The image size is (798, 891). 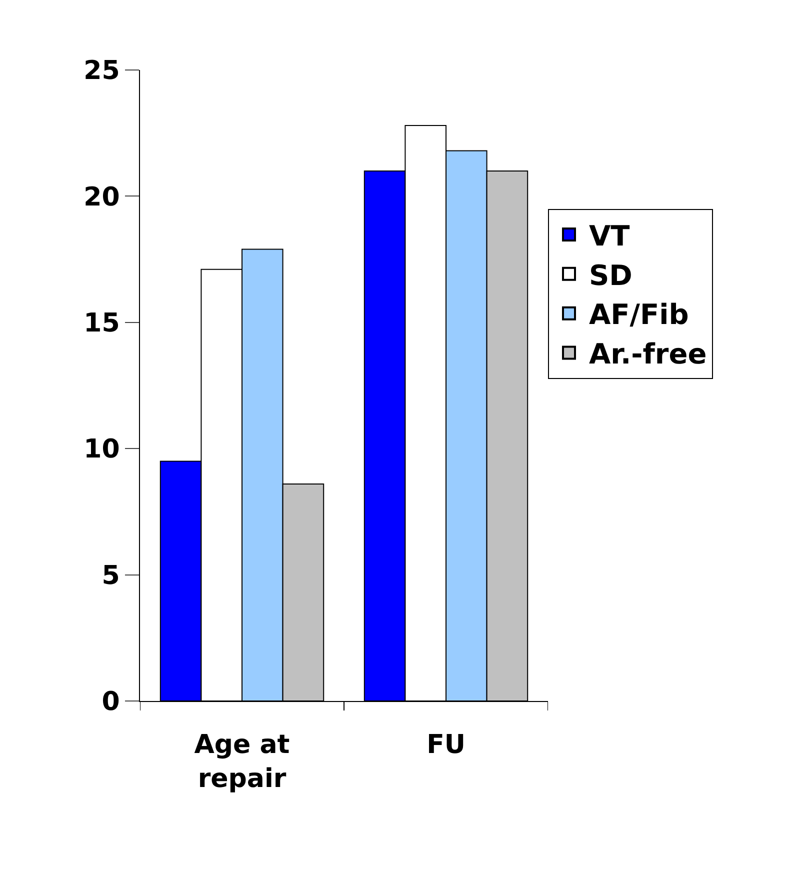 I want to click on x-tick-label: Age at repair, so click(x=242, y=762).